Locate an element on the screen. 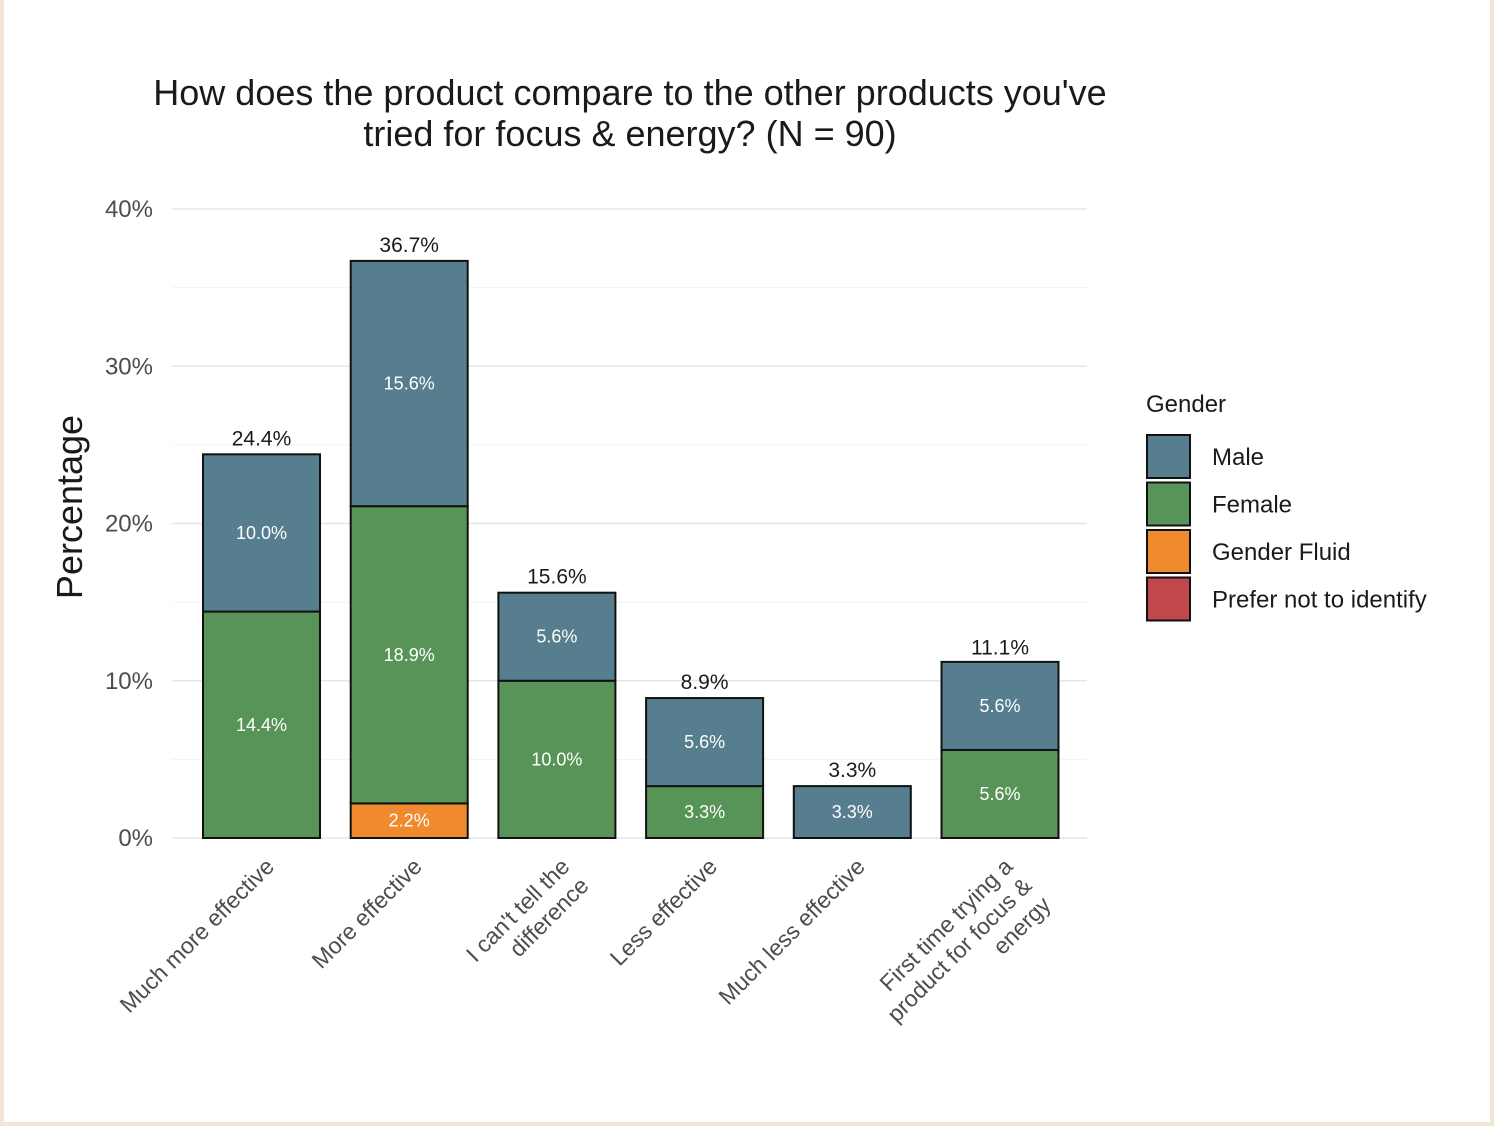 The height and width of the screenshot is (1126, 1494). category-label-line: Much more effective is located at coordinates (197, 935).